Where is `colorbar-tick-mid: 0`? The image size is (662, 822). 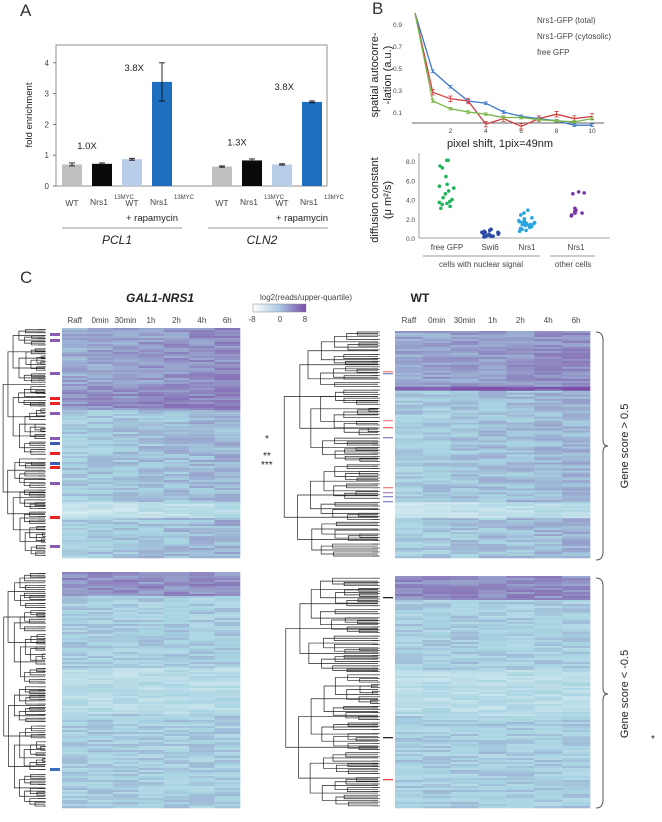
colorbar-tick-mid: 0 is located at coordinates (280, 319).